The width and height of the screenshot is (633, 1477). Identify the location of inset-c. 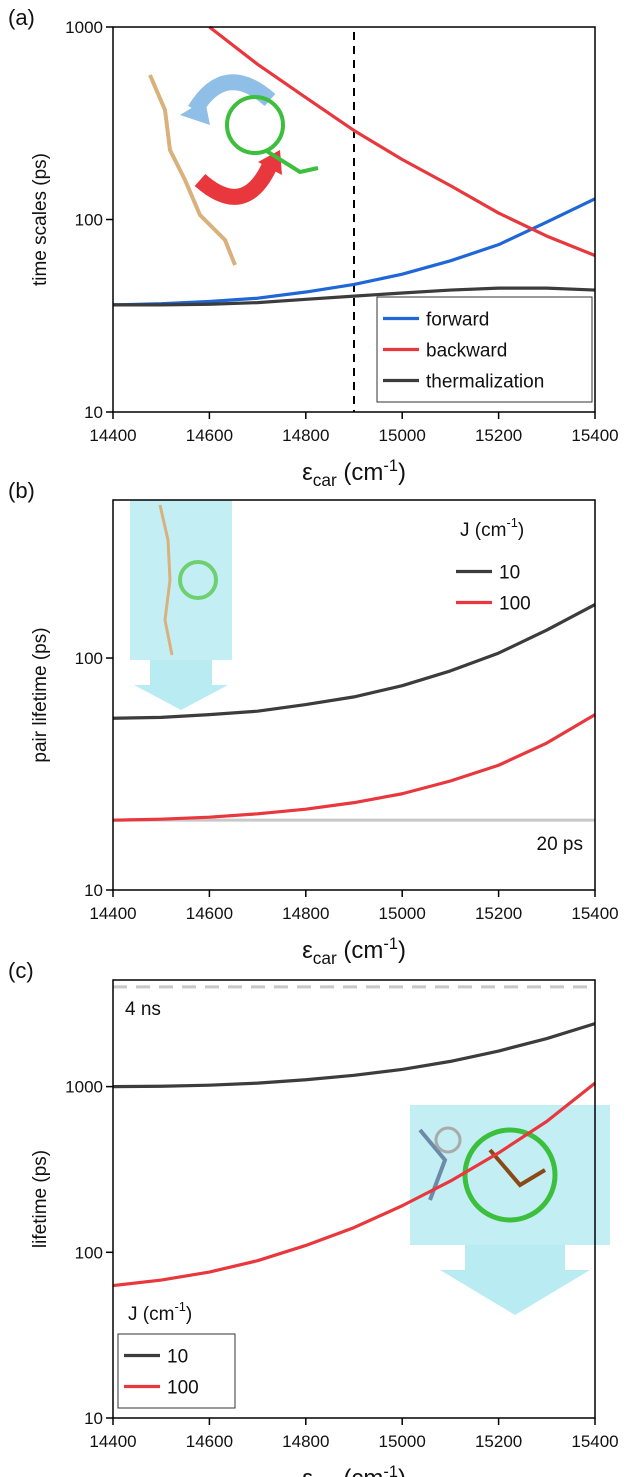
(510, 1210).